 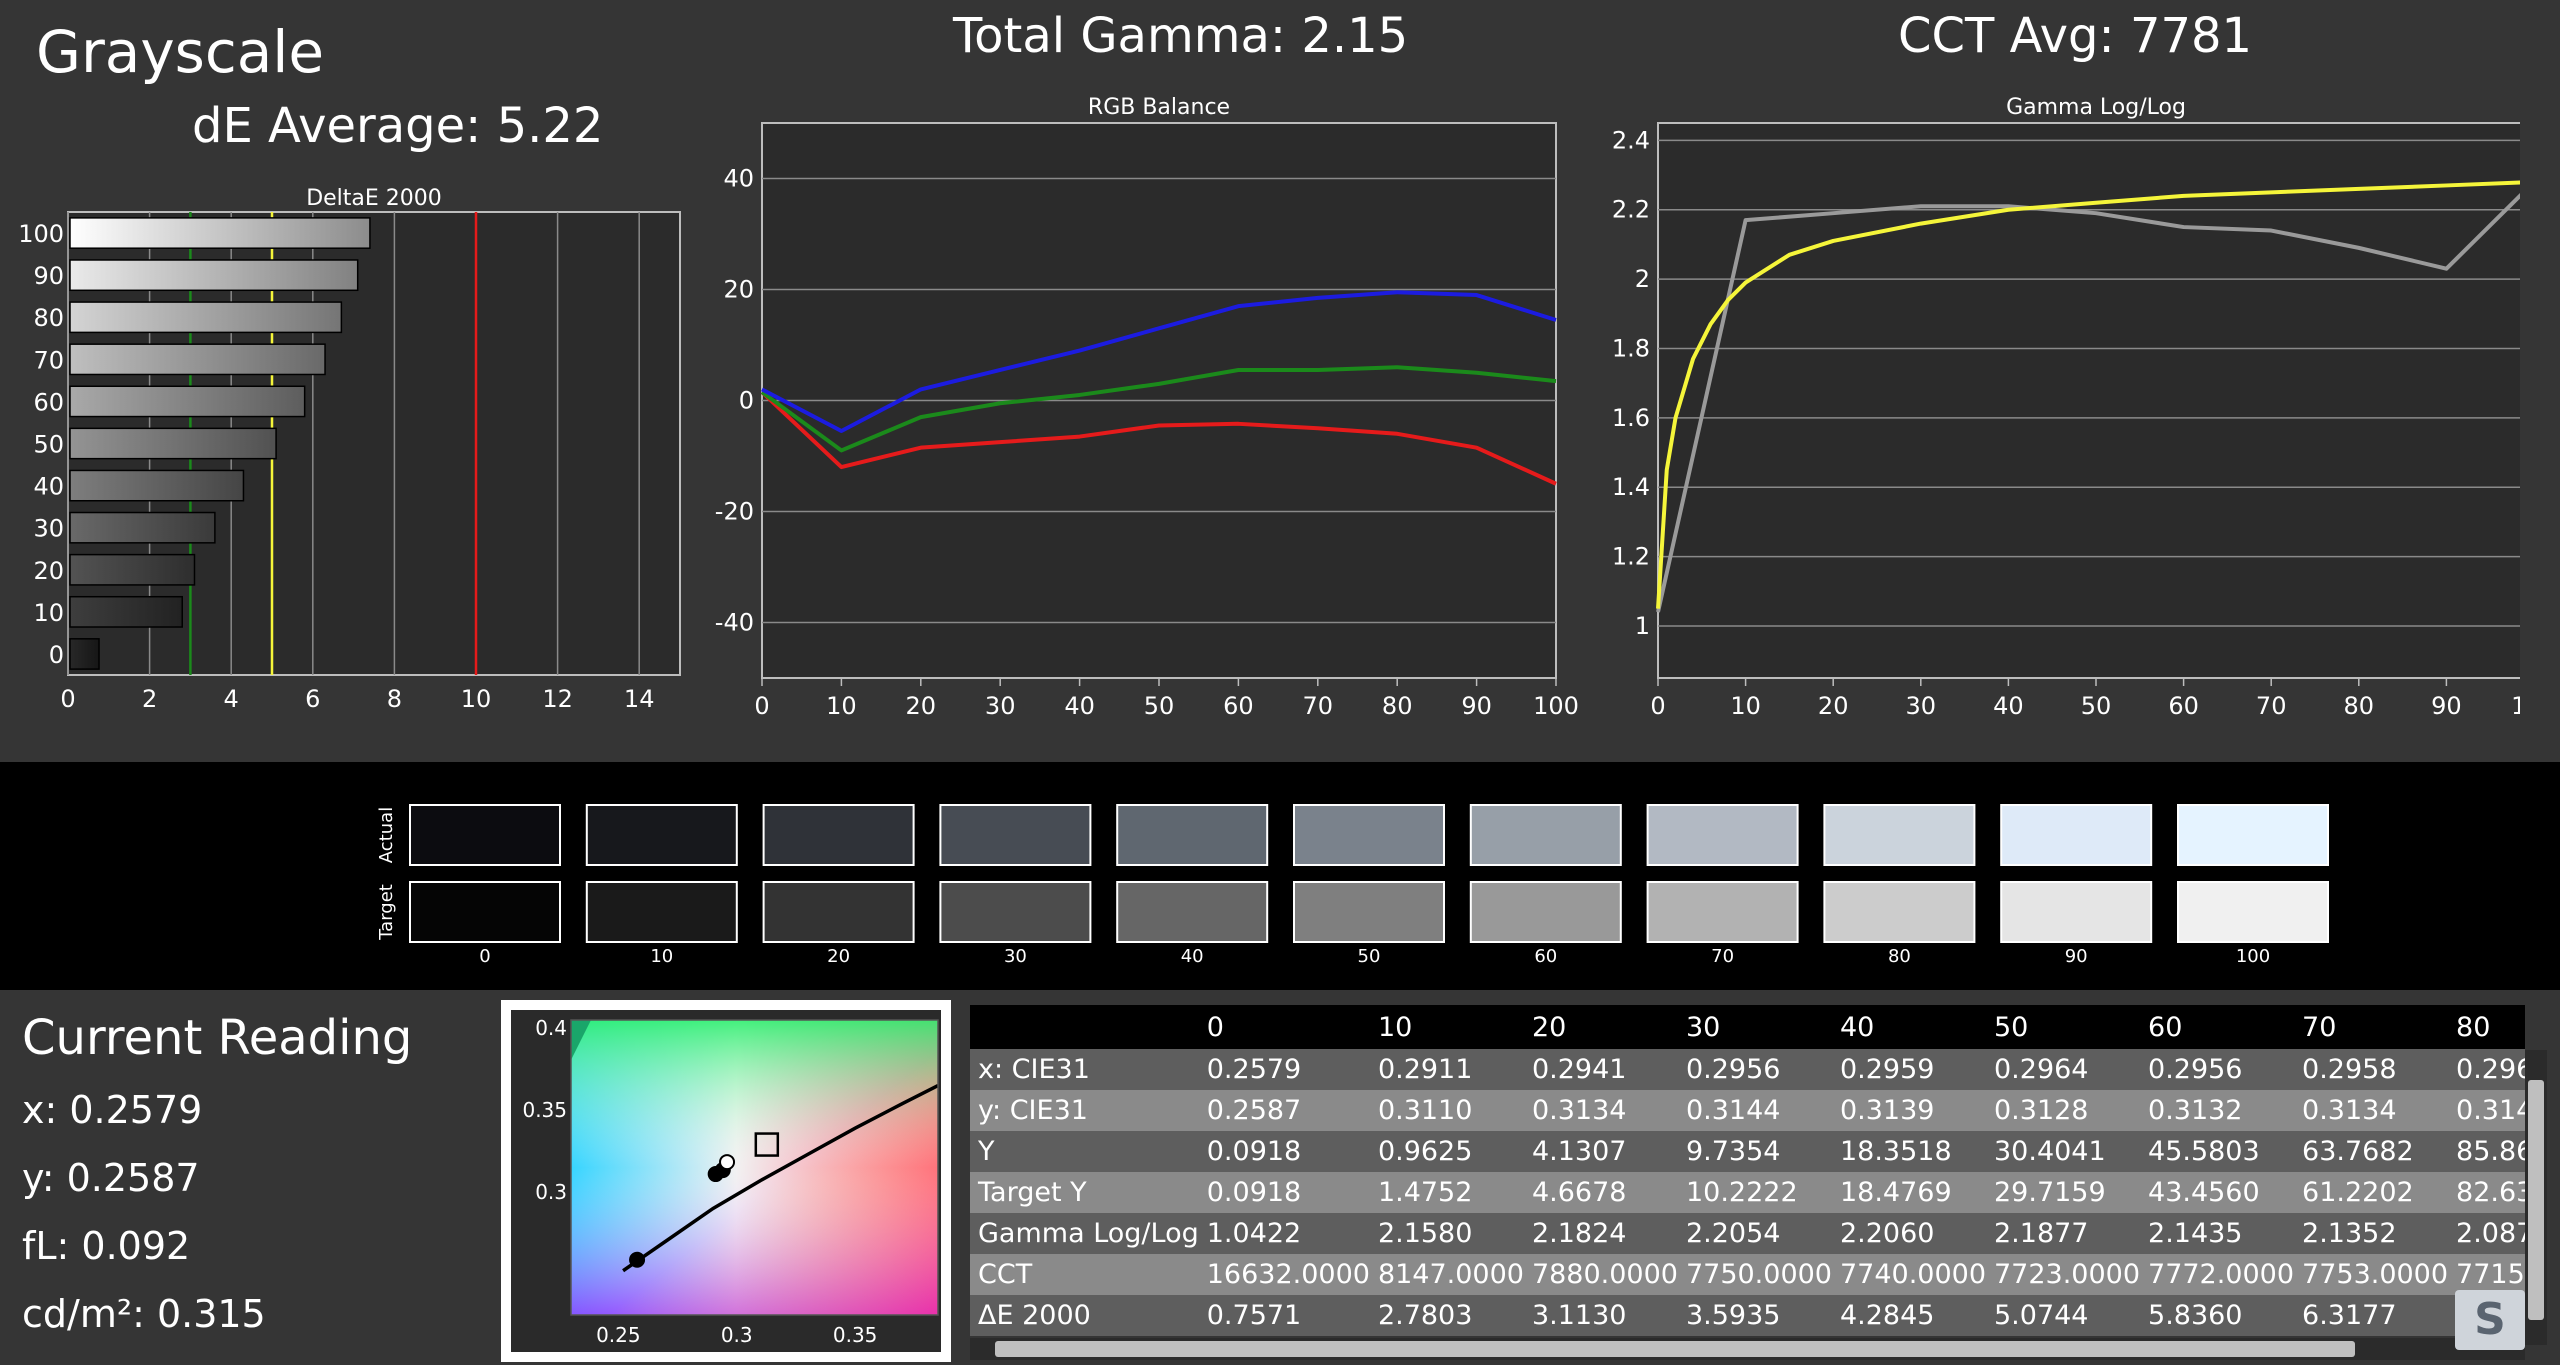 What do you see at coordinates (1284, 1315) in the screenshot?
I see `table-cell: 0.7571` at bounding box center [1284, 1315].